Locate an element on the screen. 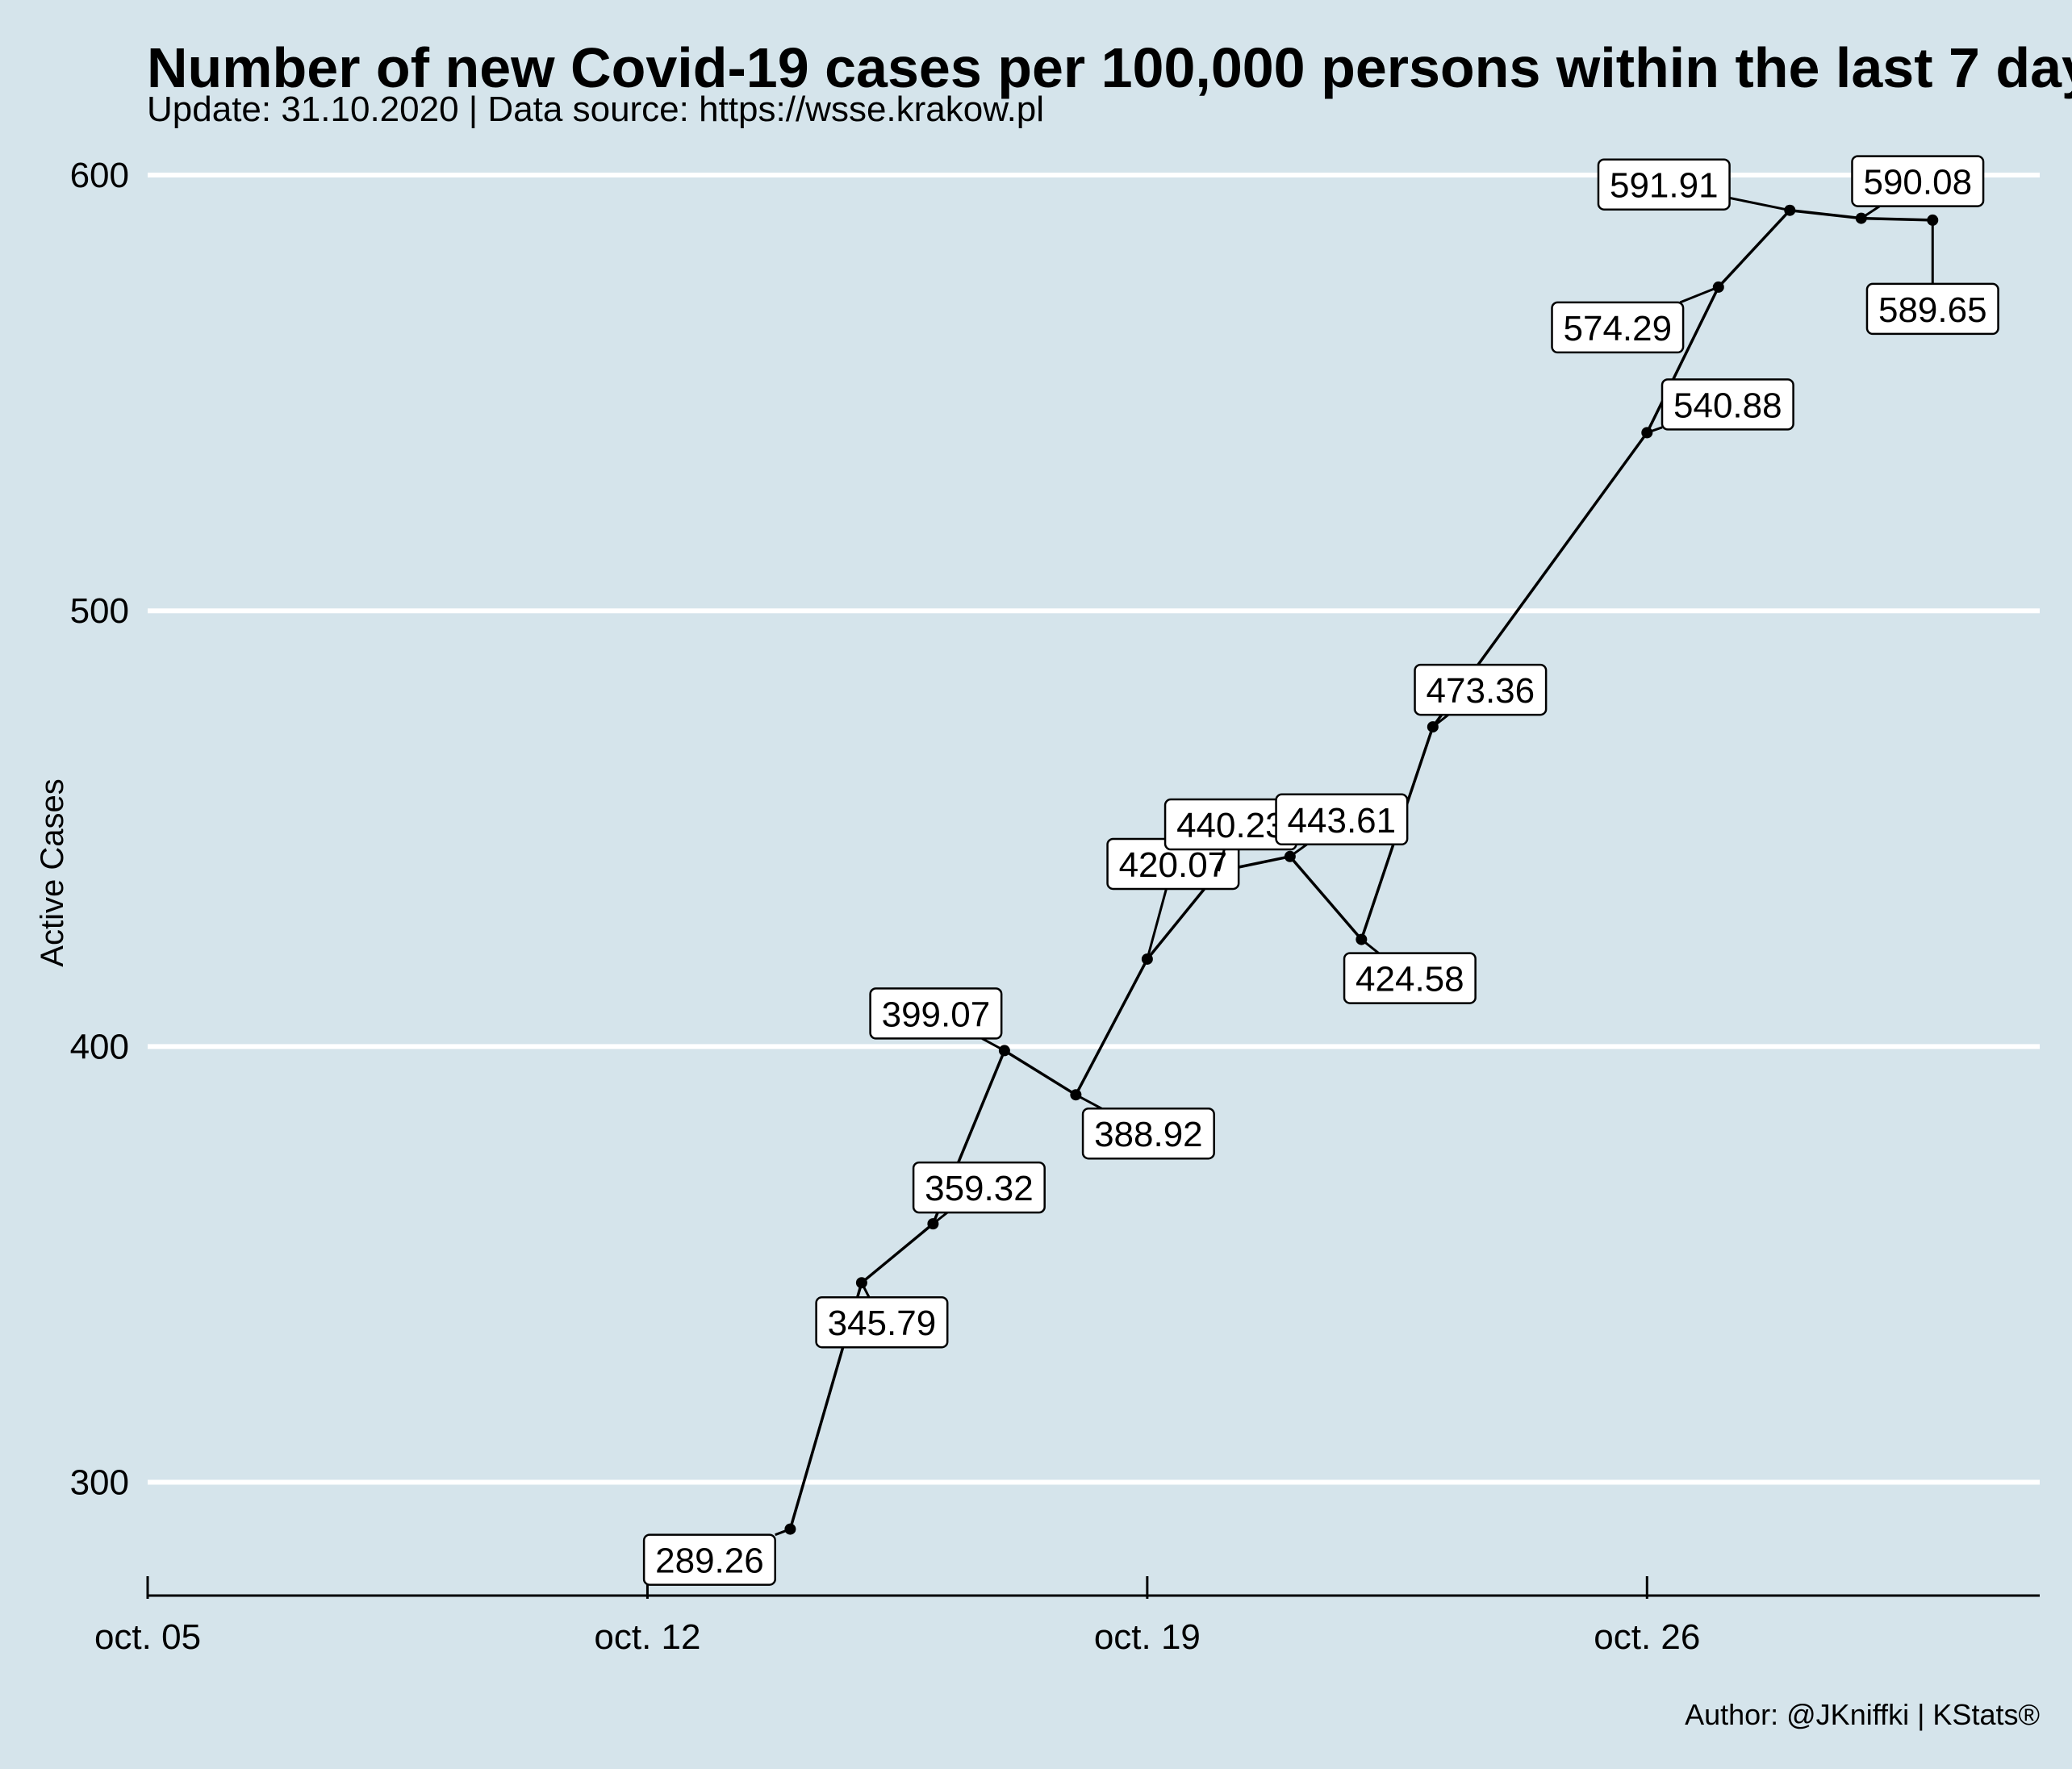  data-label: 359.32 is located at coordinates (979, 1193).